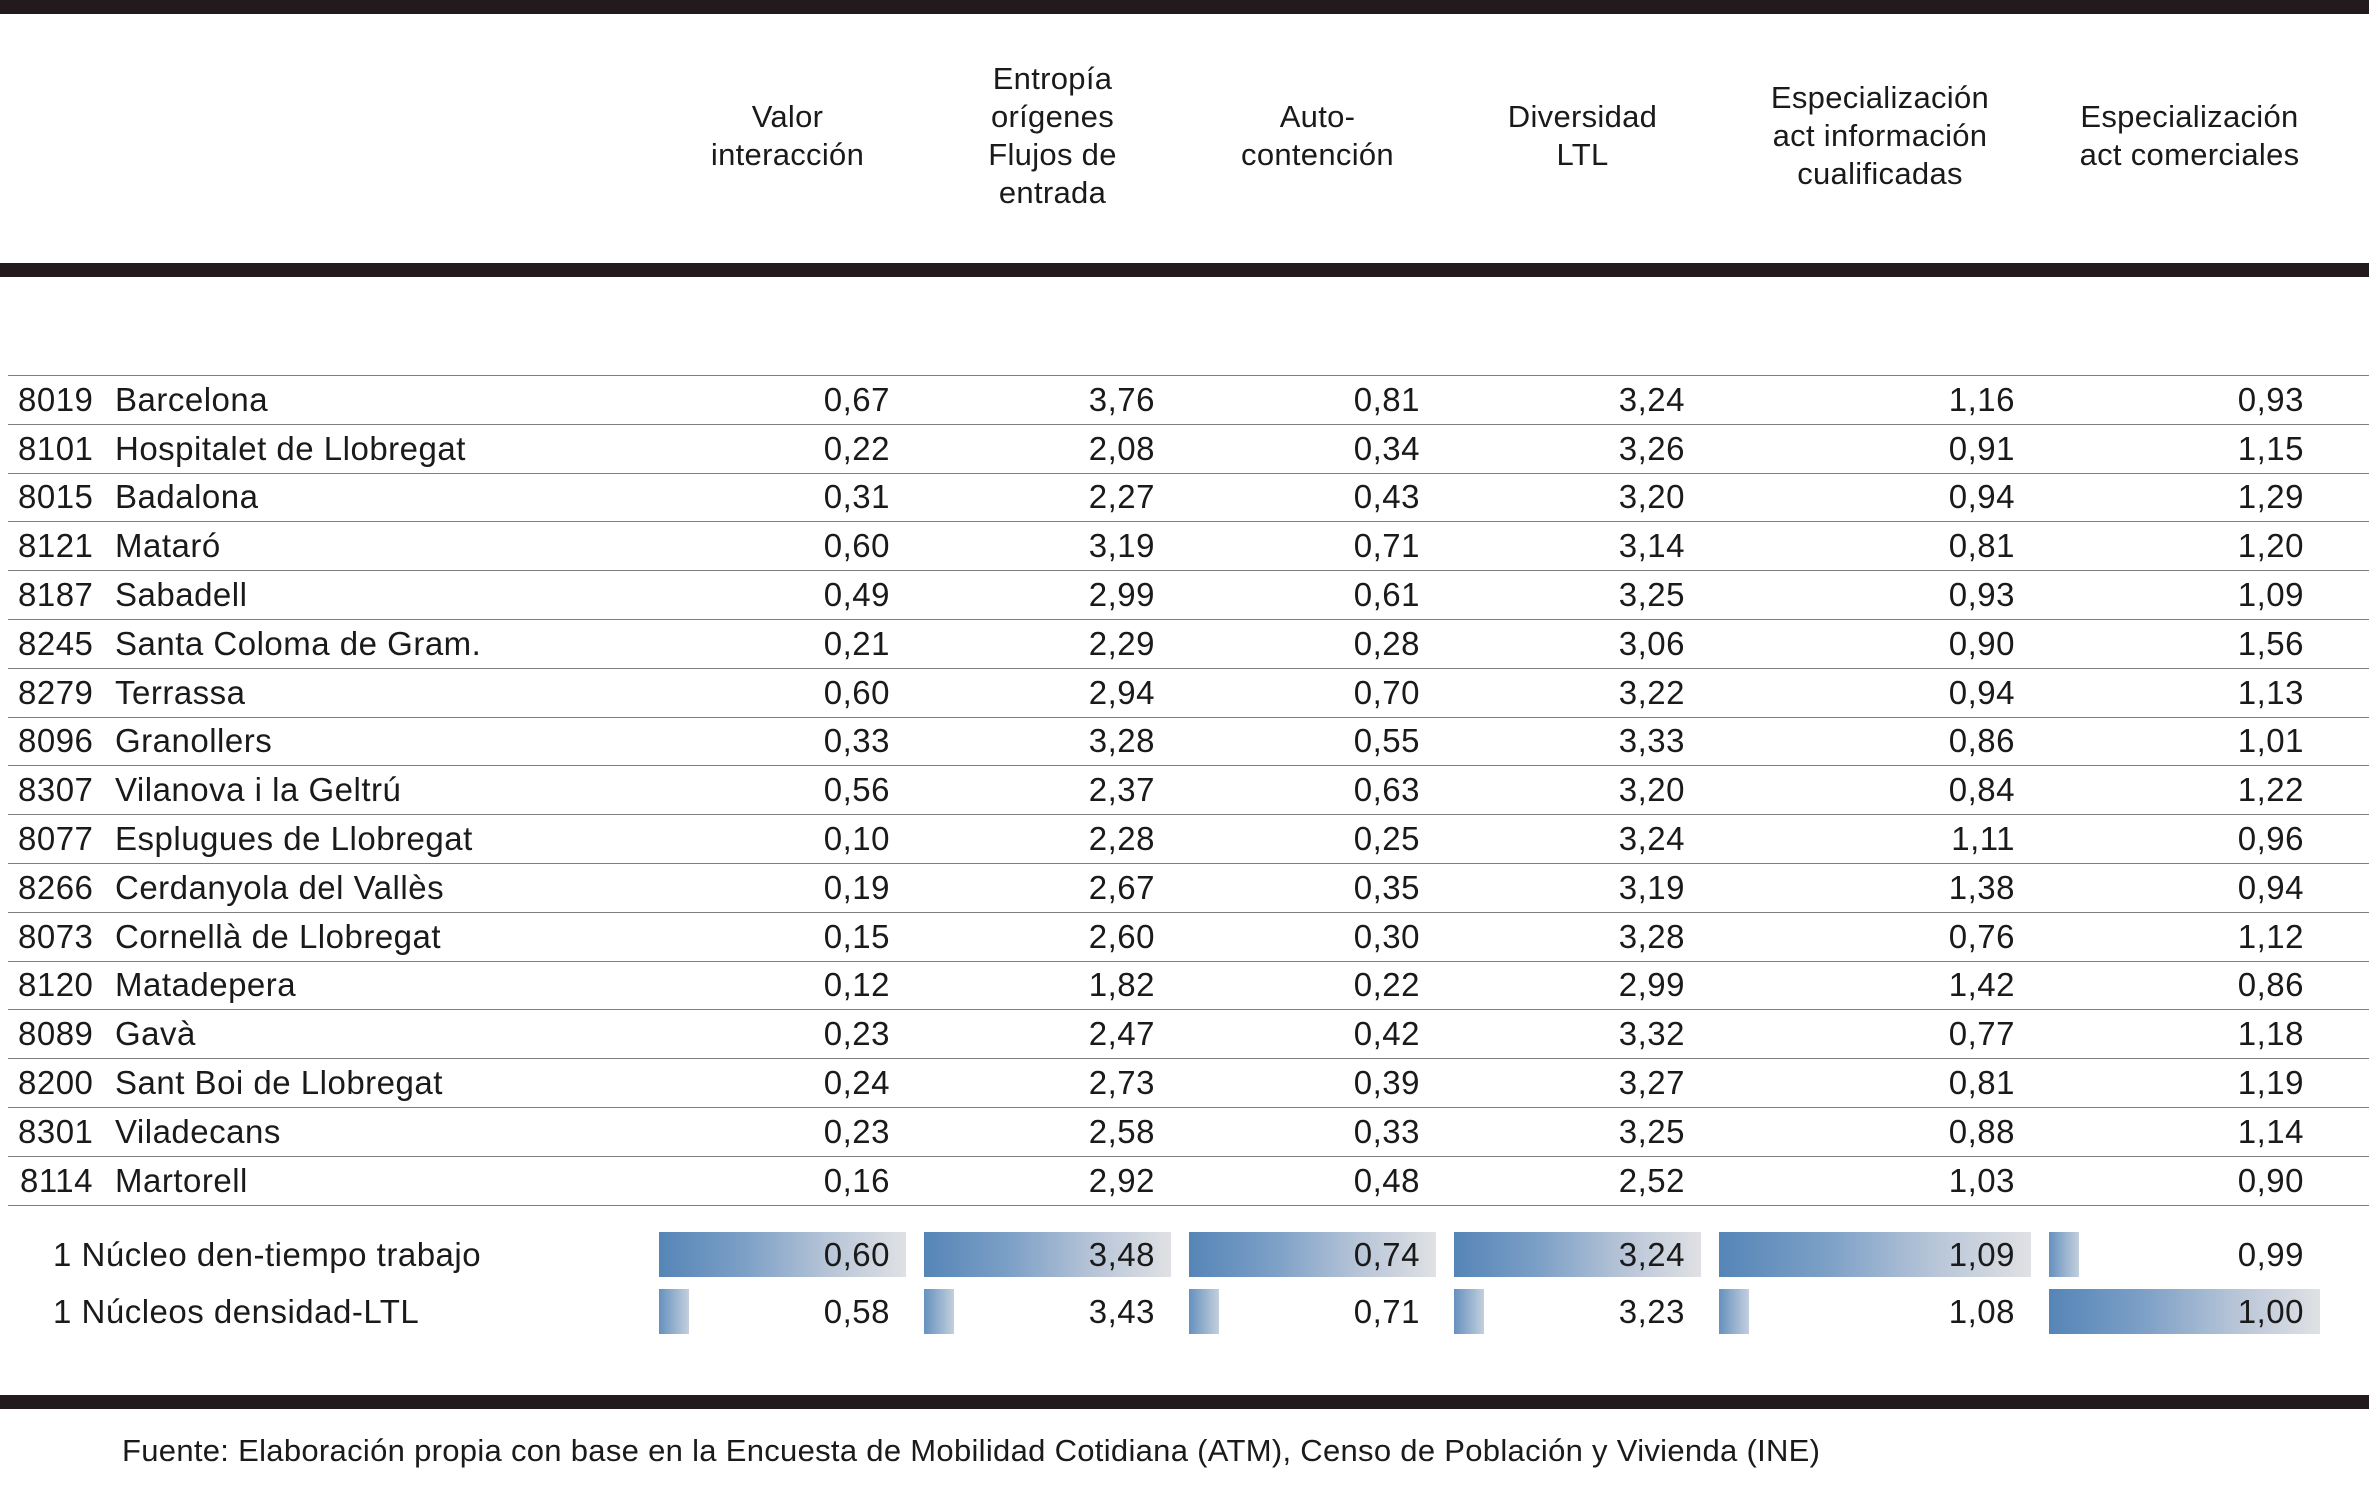 This screenshot has height=1488, width=2369. Describe the element at coordinates (1981, 1034) in the screenshot. I see `cell-value: 0,77` at that location.